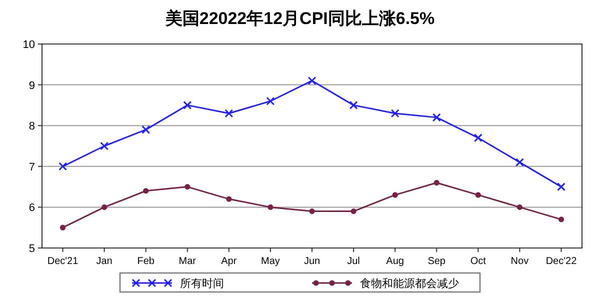 This screenshot has height=297, width=600. Describe the element at coordinates (478, 261) in the screenshot. I see `x-tick-label: Oct` at that location.